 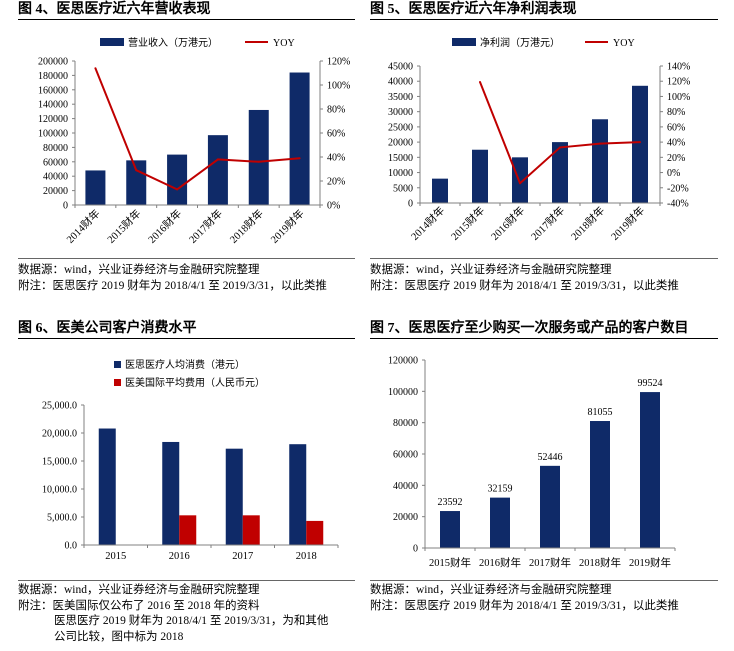 What do you see at coordinates (55, 191) in the screenshot?
I see `y-tick-label-left: 20000` at bounding box center [55, 191].